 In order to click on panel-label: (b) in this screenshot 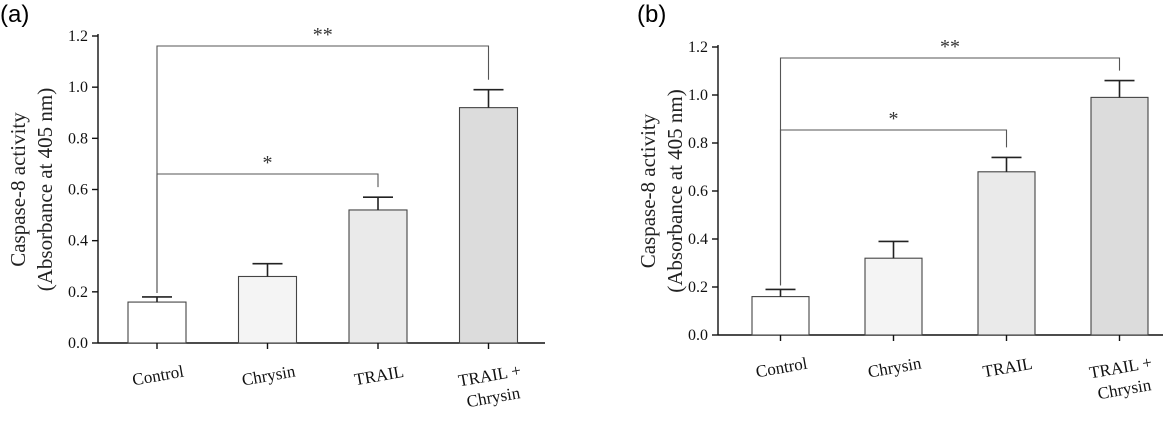, I will do `click(651, 14)`.